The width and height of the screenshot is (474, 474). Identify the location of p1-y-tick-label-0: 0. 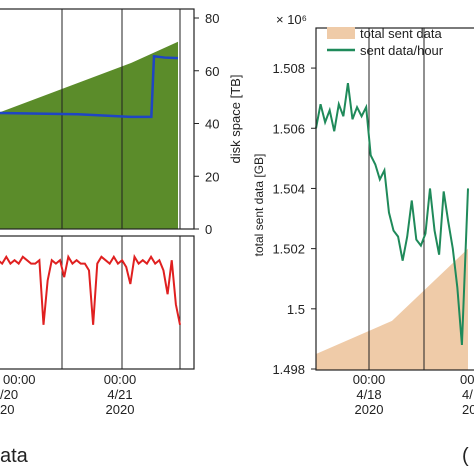
(208, 229).